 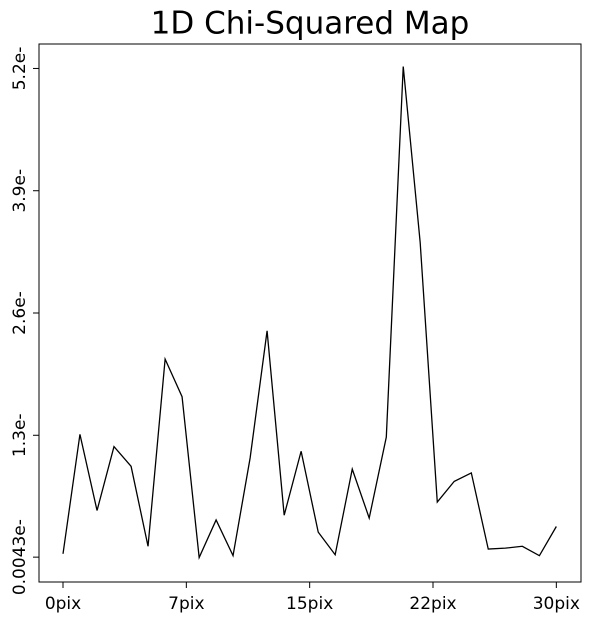 What do you see at coordinates (20, 191) in the screenshot?
I see `y-tick-label: 3.9e-` at bounding box center [20, 191].